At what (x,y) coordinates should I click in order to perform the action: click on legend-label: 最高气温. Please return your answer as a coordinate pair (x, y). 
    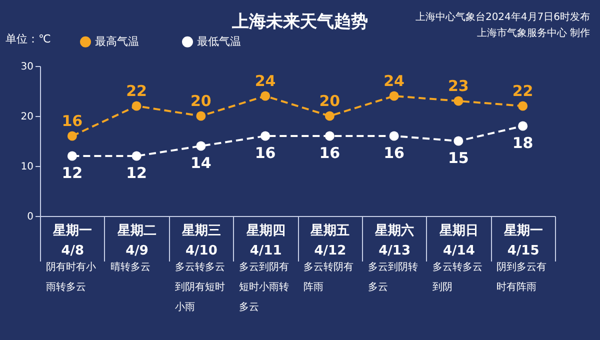
    Looking at the image, I should click on (117, 41).